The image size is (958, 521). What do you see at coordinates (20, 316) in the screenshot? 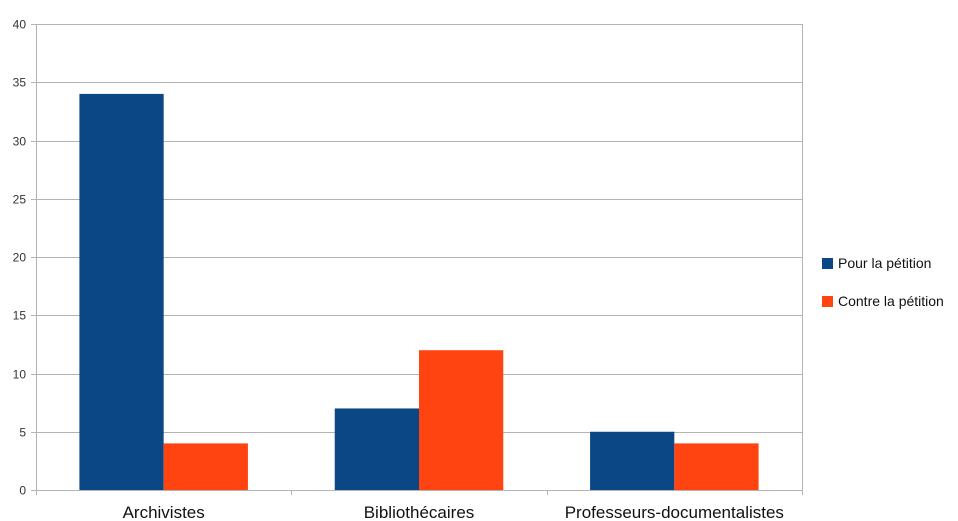
I see `y-tick-label: 15` at bounding box center [20, 316].